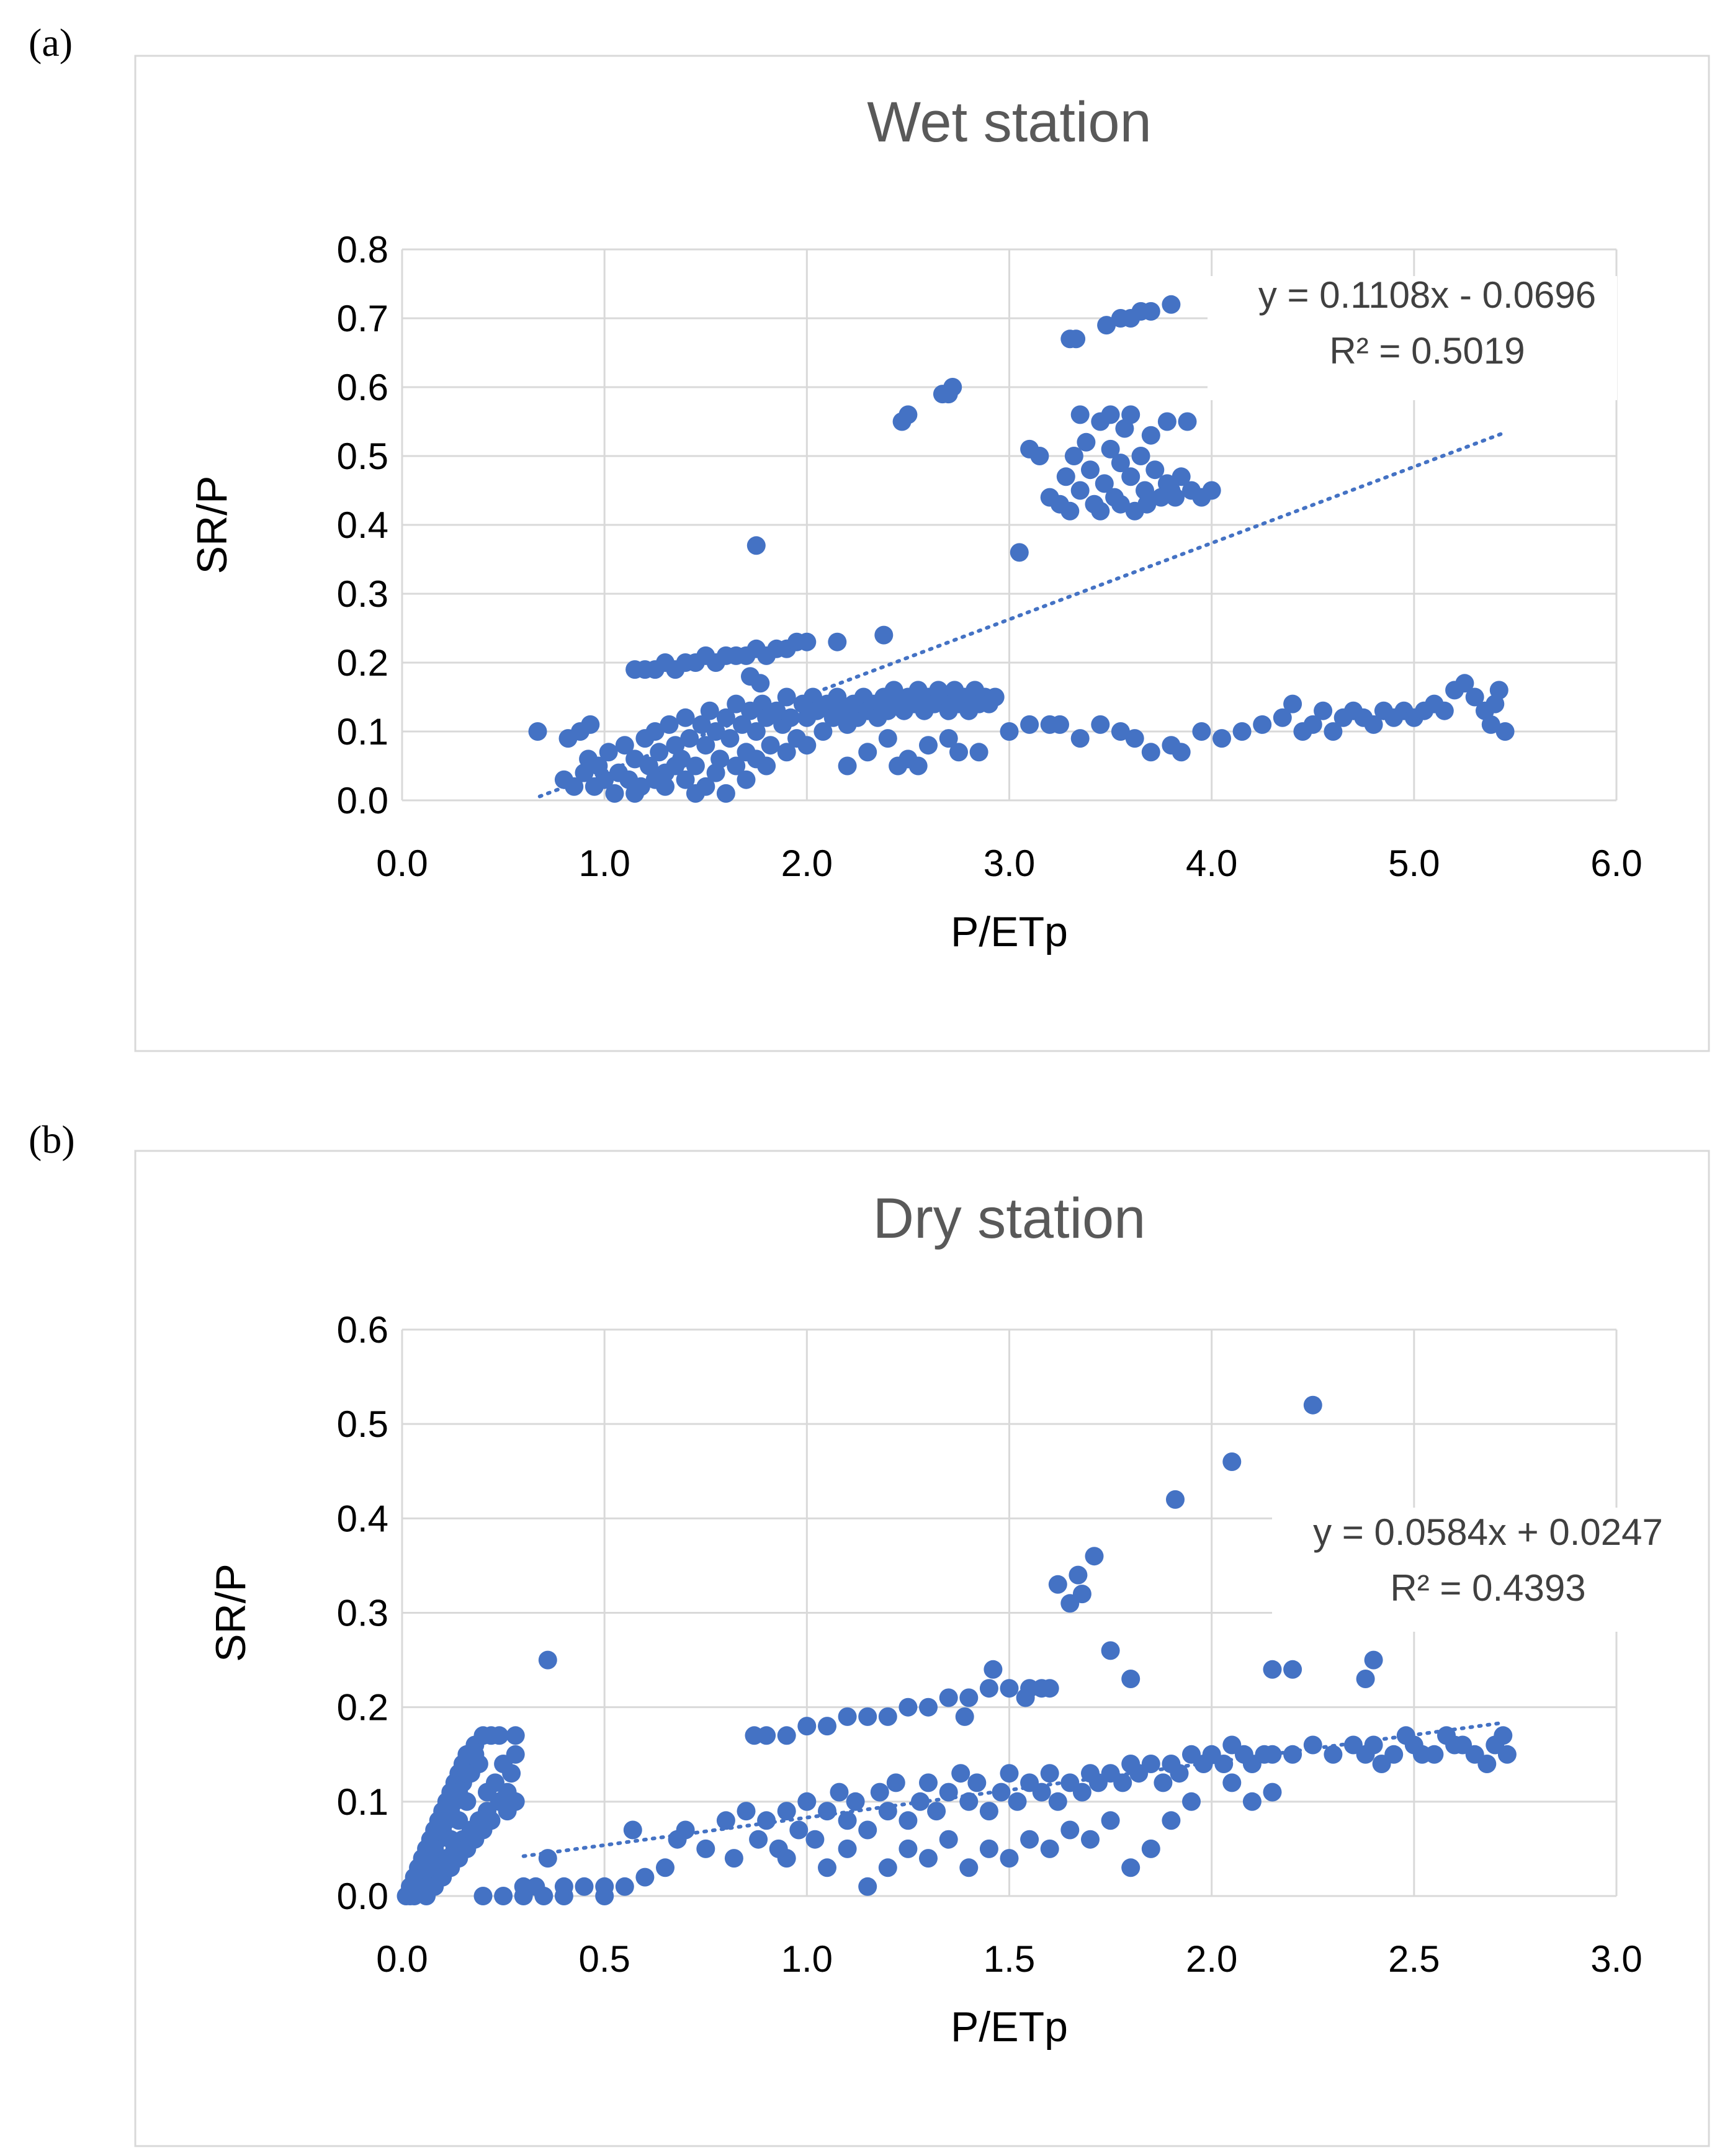  I want to click on x-tick-label: 1.5, so click(1009, 1959).